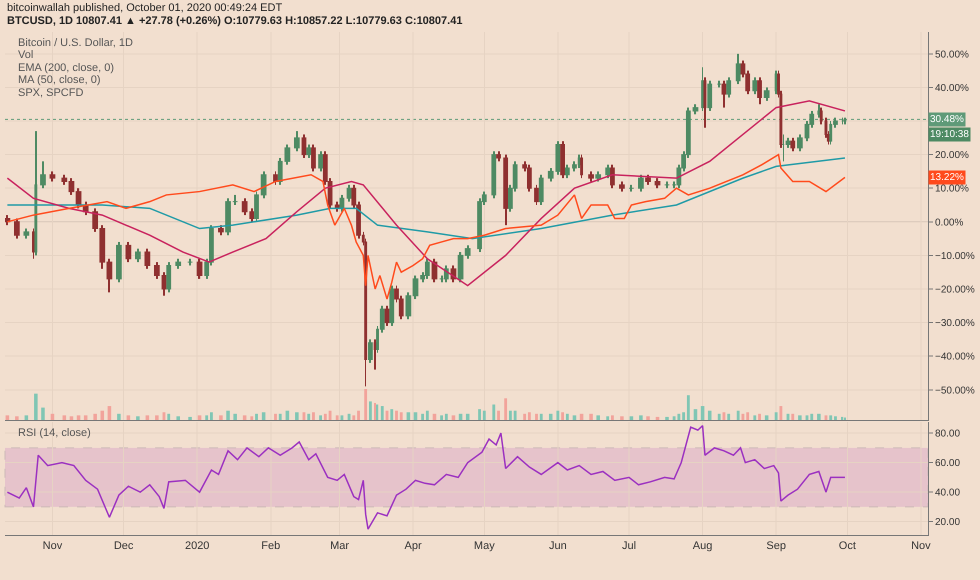 The width and height of the screenshot is (980, 580). What do you see at coordinates (950, 134) in the screenshot?
I see `text: 19:10:38` at bounding box center [950, 134].